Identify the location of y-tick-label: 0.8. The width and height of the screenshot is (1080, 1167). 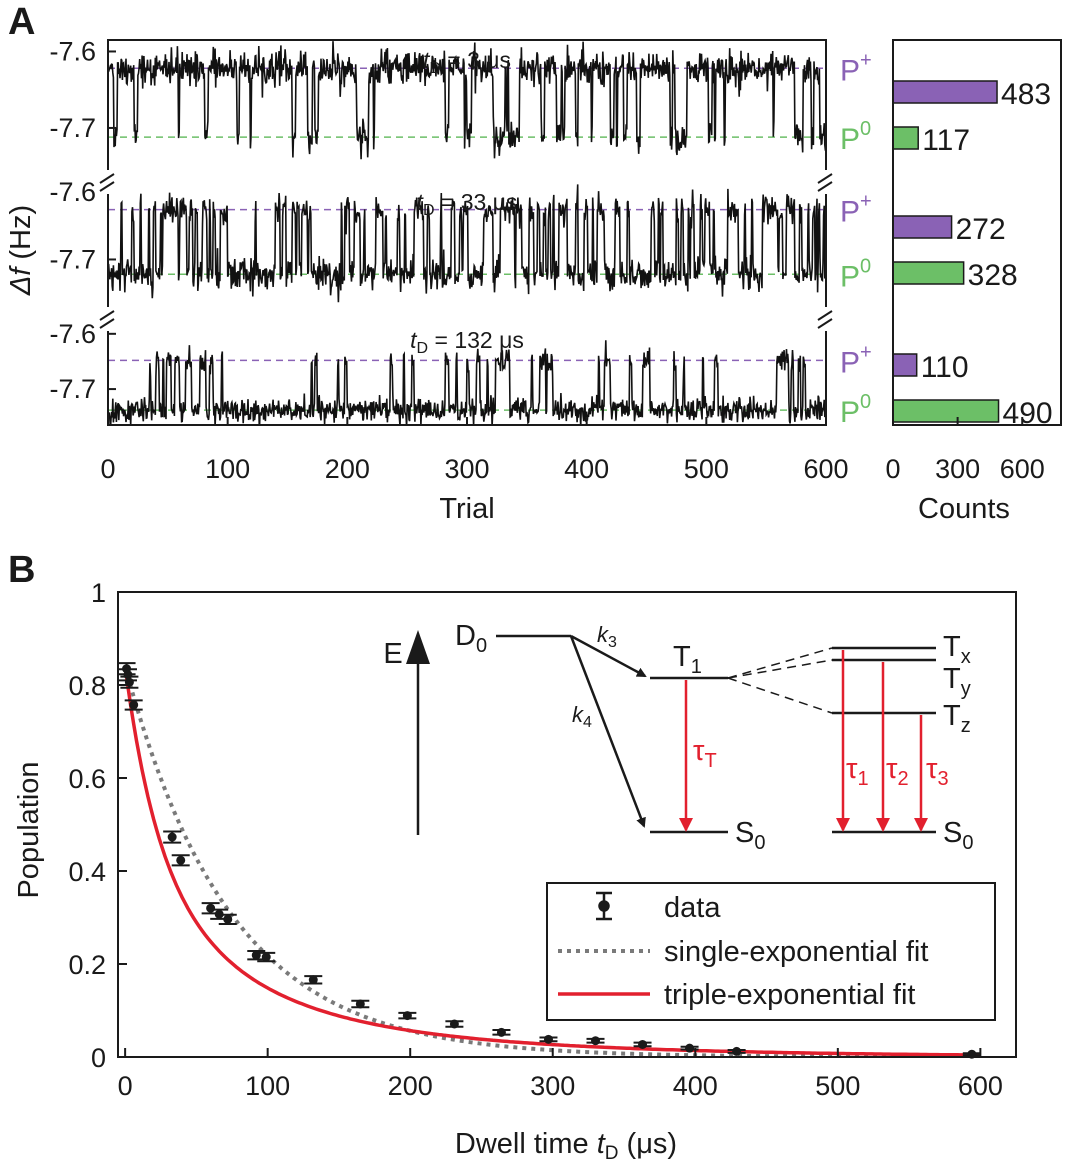
(87, 686).